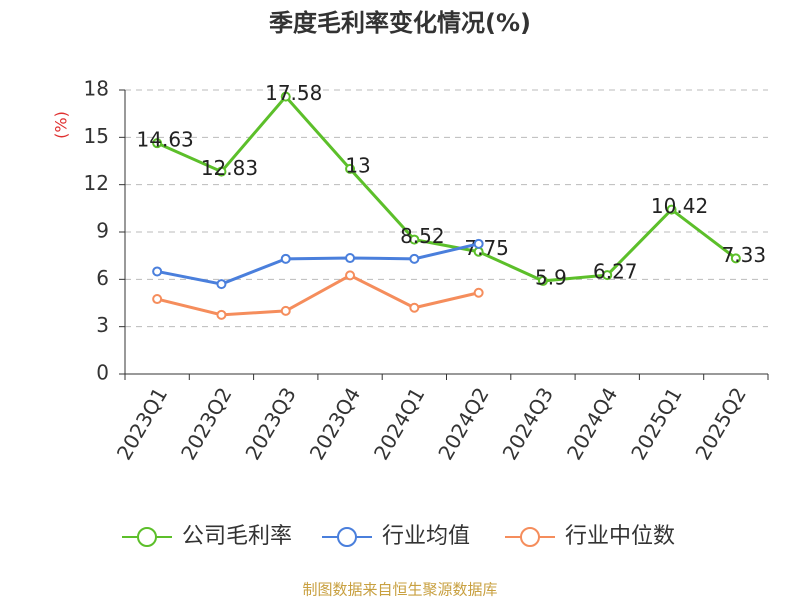 The image size is (800, 600). Describe the element at coordinates (102, 278) in the screenshot. I see `y-tick-label: 6` at that location.